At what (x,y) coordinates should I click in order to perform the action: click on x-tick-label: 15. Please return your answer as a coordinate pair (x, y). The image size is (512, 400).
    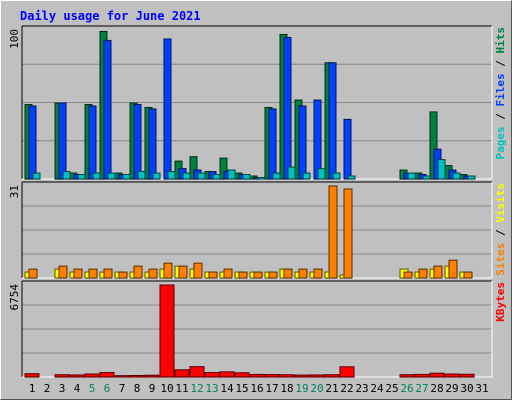
    Looking at the image, I should click on (241, 388).